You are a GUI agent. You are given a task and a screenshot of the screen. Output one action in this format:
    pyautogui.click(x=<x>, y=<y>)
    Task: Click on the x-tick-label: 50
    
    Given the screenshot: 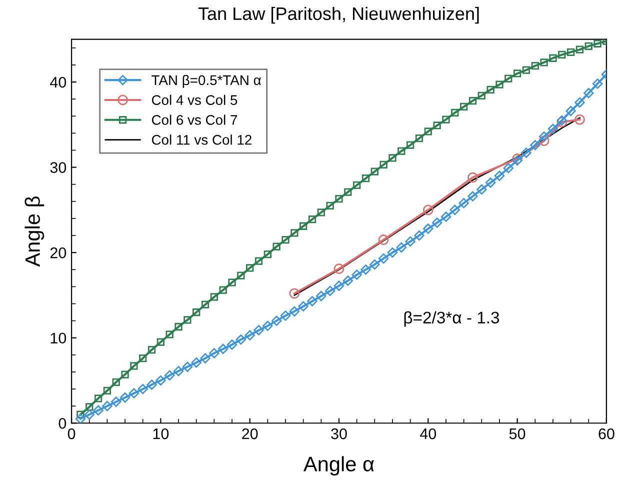 What is the action you would take?
    pyautogui.click(x=517, y=434)
    